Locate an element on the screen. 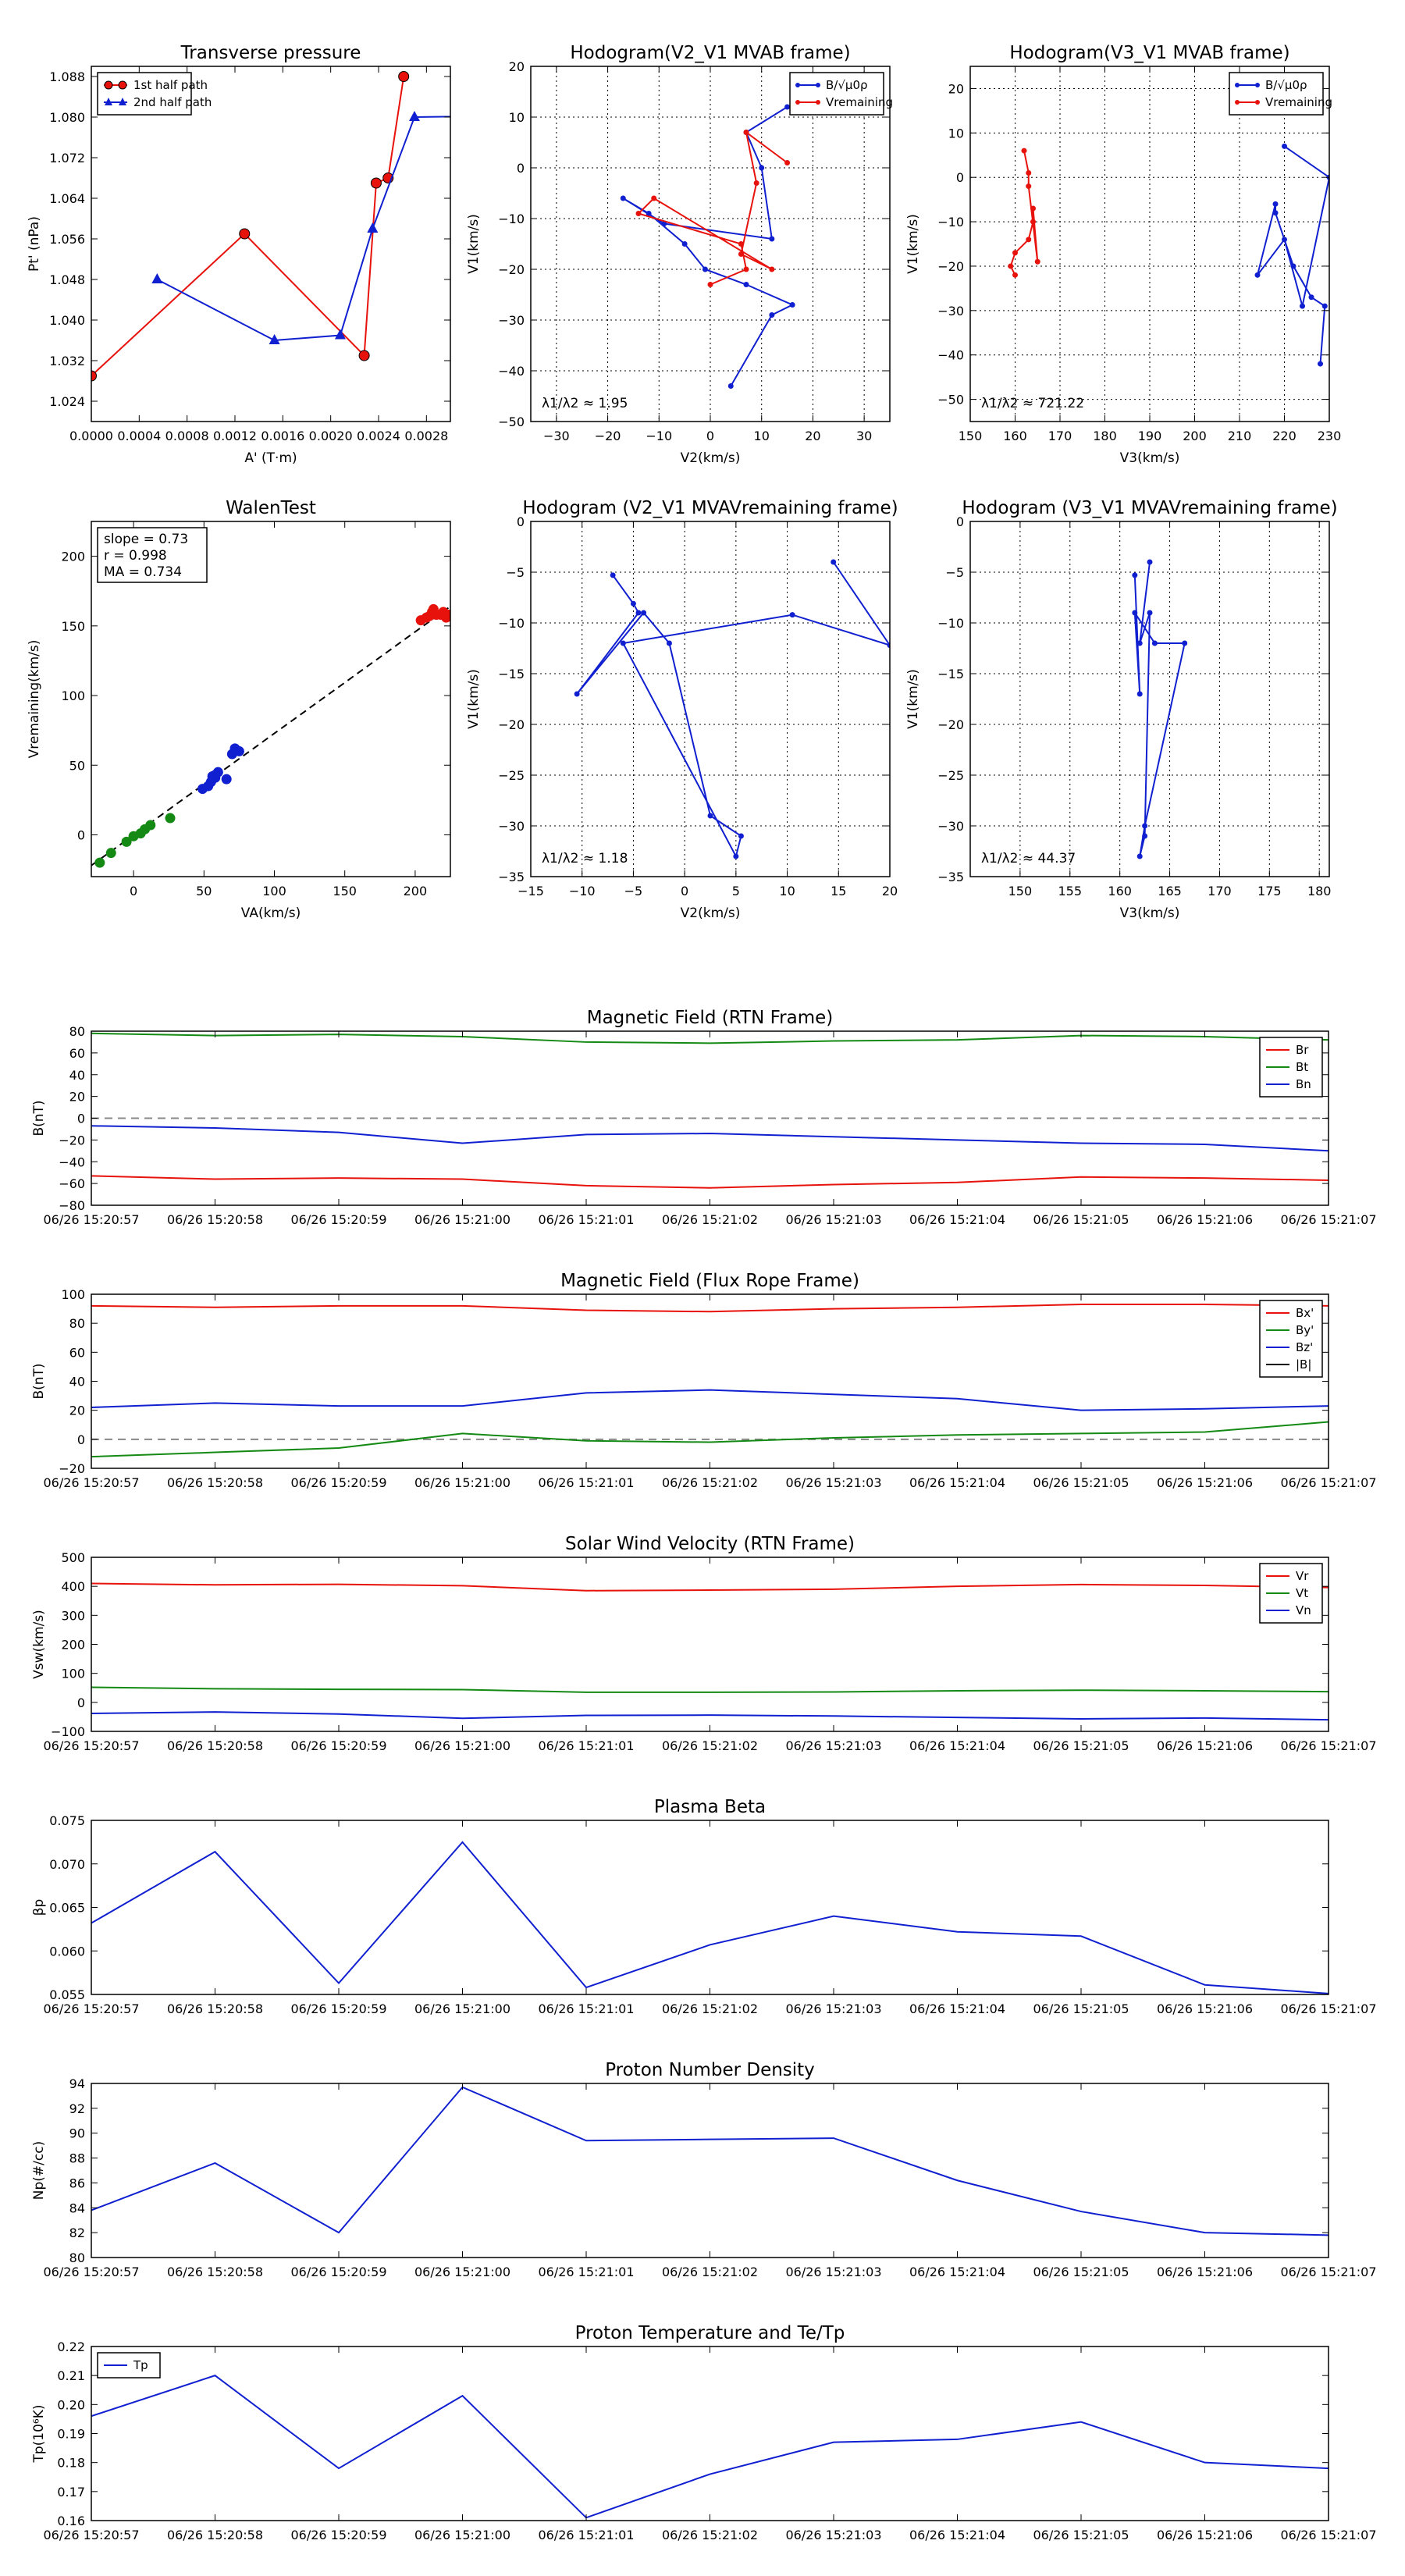 Image resolution: width=1405 pixels, height=2576 pixels. legend-item: Bt is located at coordinates (1287, 1067).